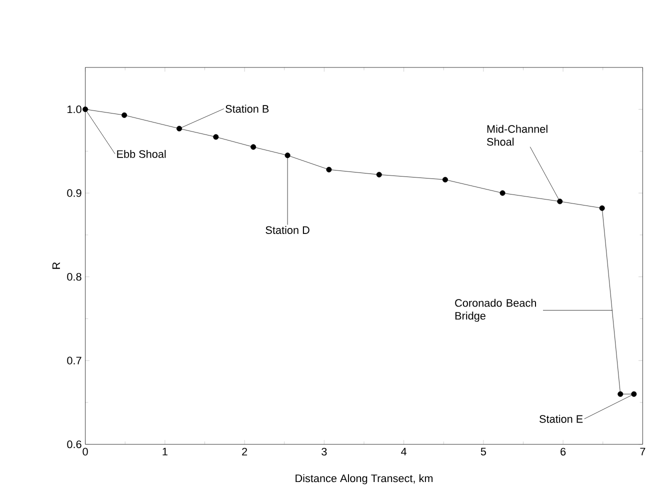 The image size is (649, 488). I want to click on annotation: Station E, so click(561, 419).